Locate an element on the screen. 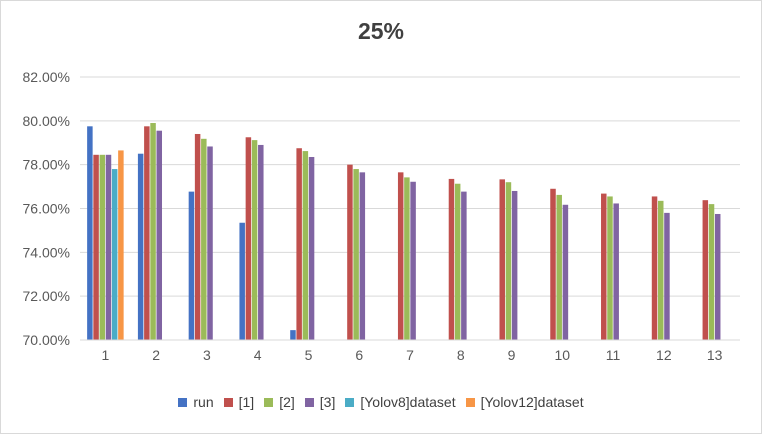  x-tick-label: 2 is located at coordinates (156, 355).